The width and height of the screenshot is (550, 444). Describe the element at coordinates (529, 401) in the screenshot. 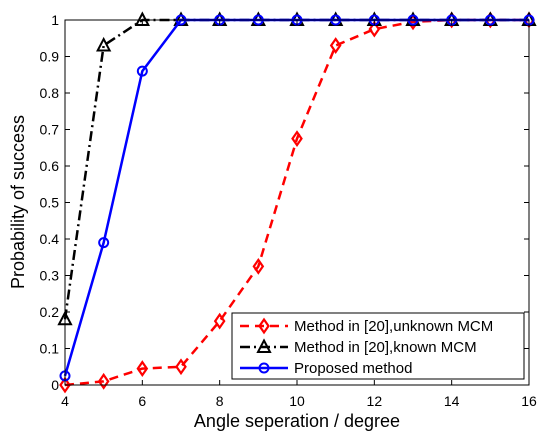

I see `x-tick-label-6: 16` at that location.